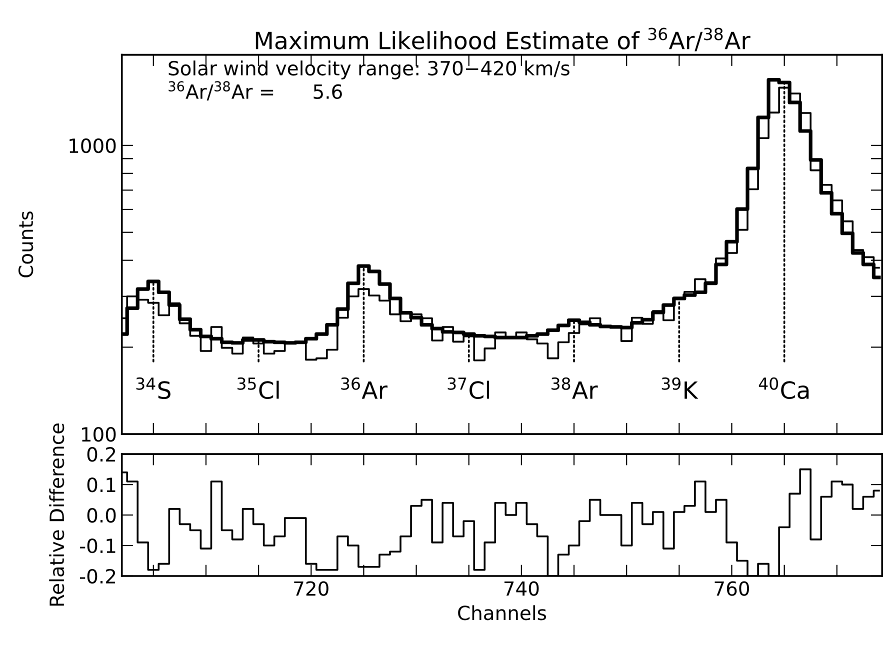 The width and height of the screenshot is (883, 645). I want to click on annotation: $^{38}$Ar, so click(575, 388).